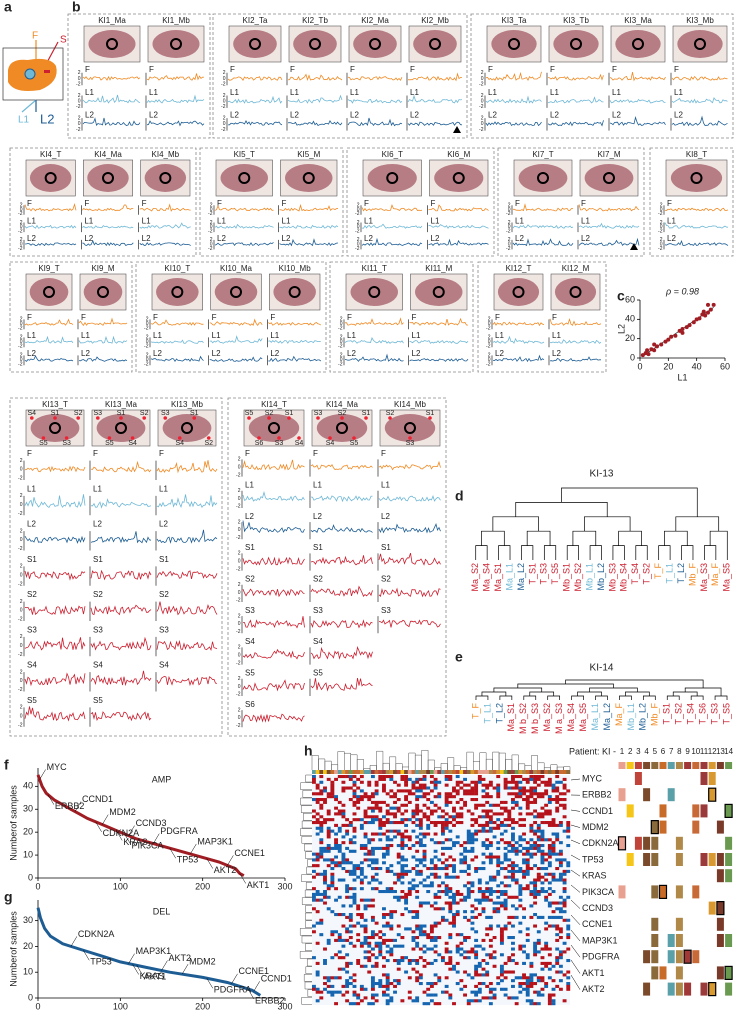 The height and width of the screenshot is (1013, 737). What do you see at coordinates (430, 418) in the screenshot?
I see `marker-dot` at bounding box center [430, 418].